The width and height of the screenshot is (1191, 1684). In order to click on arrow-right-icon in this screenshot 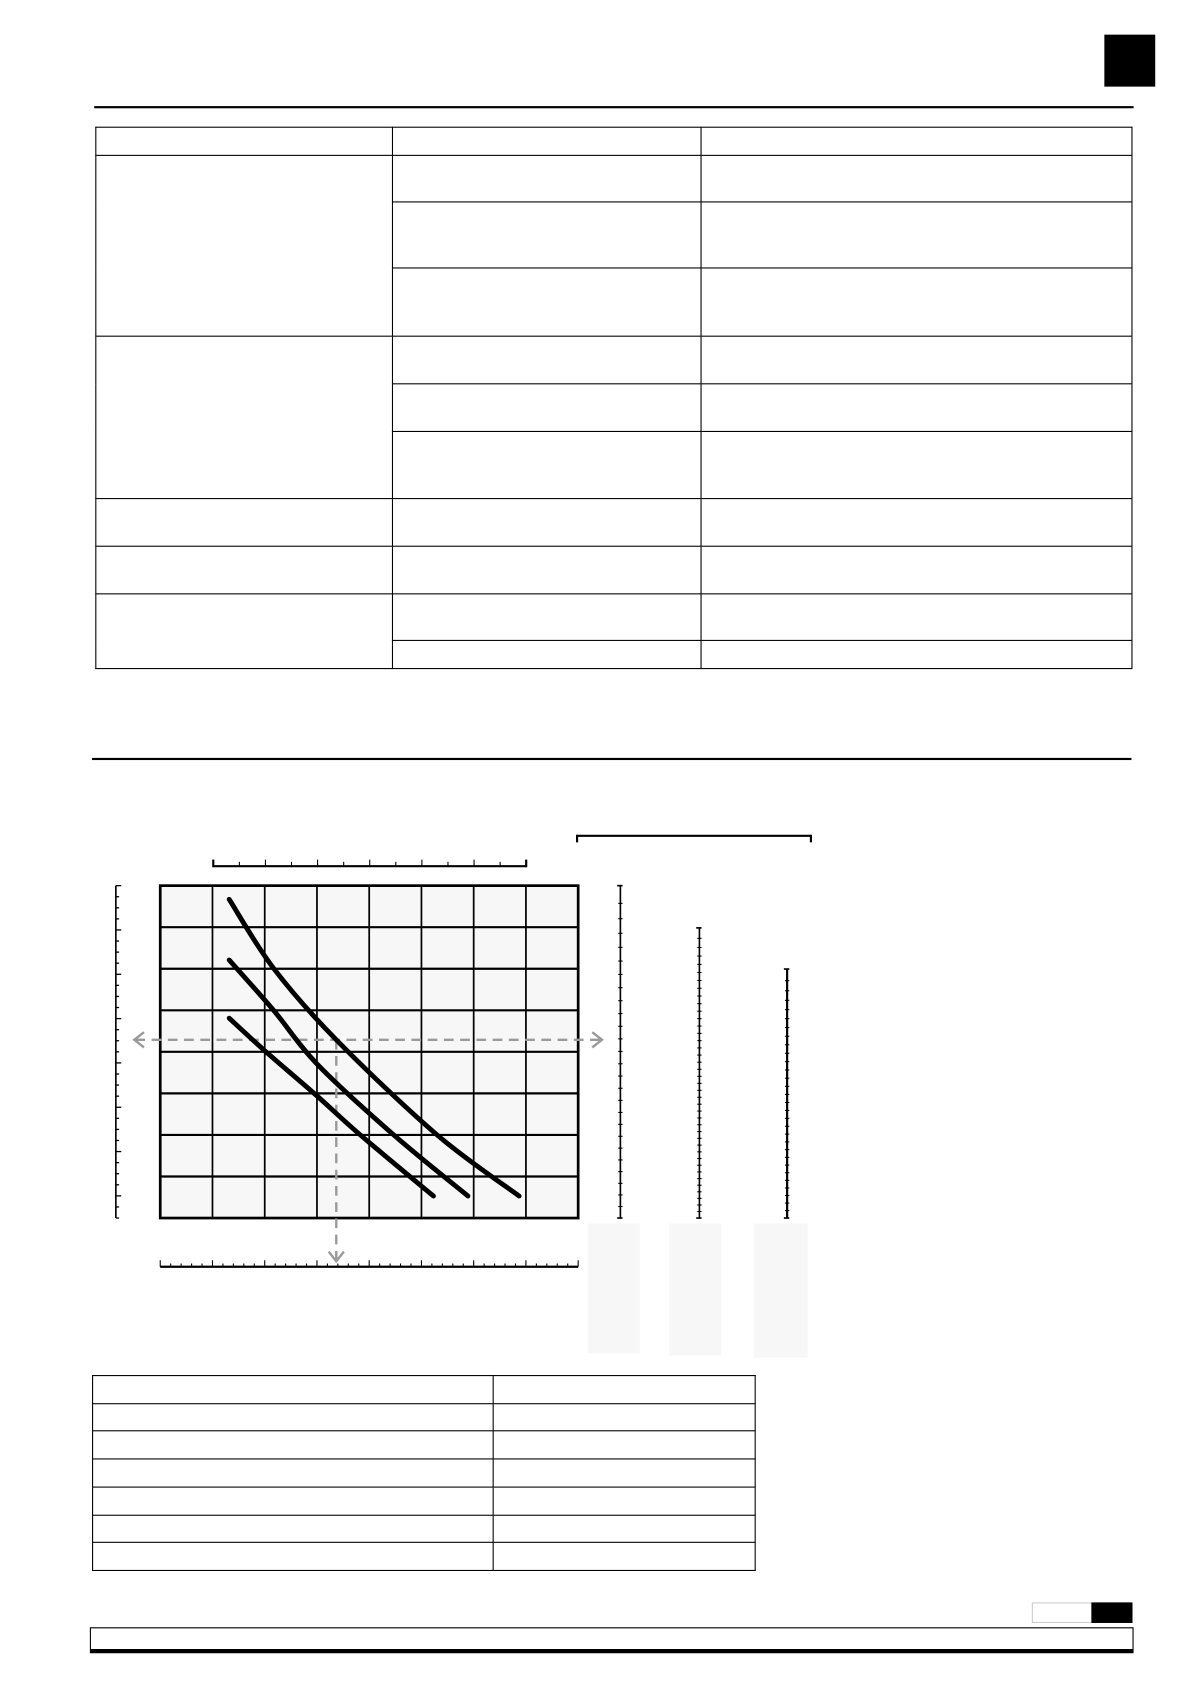, I will do `click(597, 1040)`.